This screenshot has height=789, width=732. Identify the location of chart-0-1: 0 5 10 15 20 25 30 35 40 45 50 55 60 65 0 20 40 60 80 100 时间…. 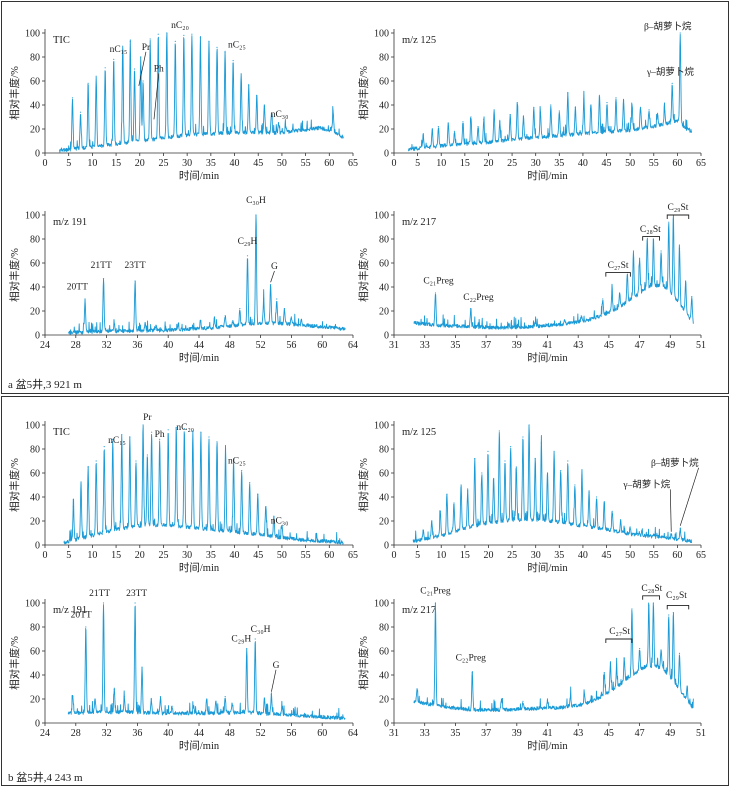
(531, 101).